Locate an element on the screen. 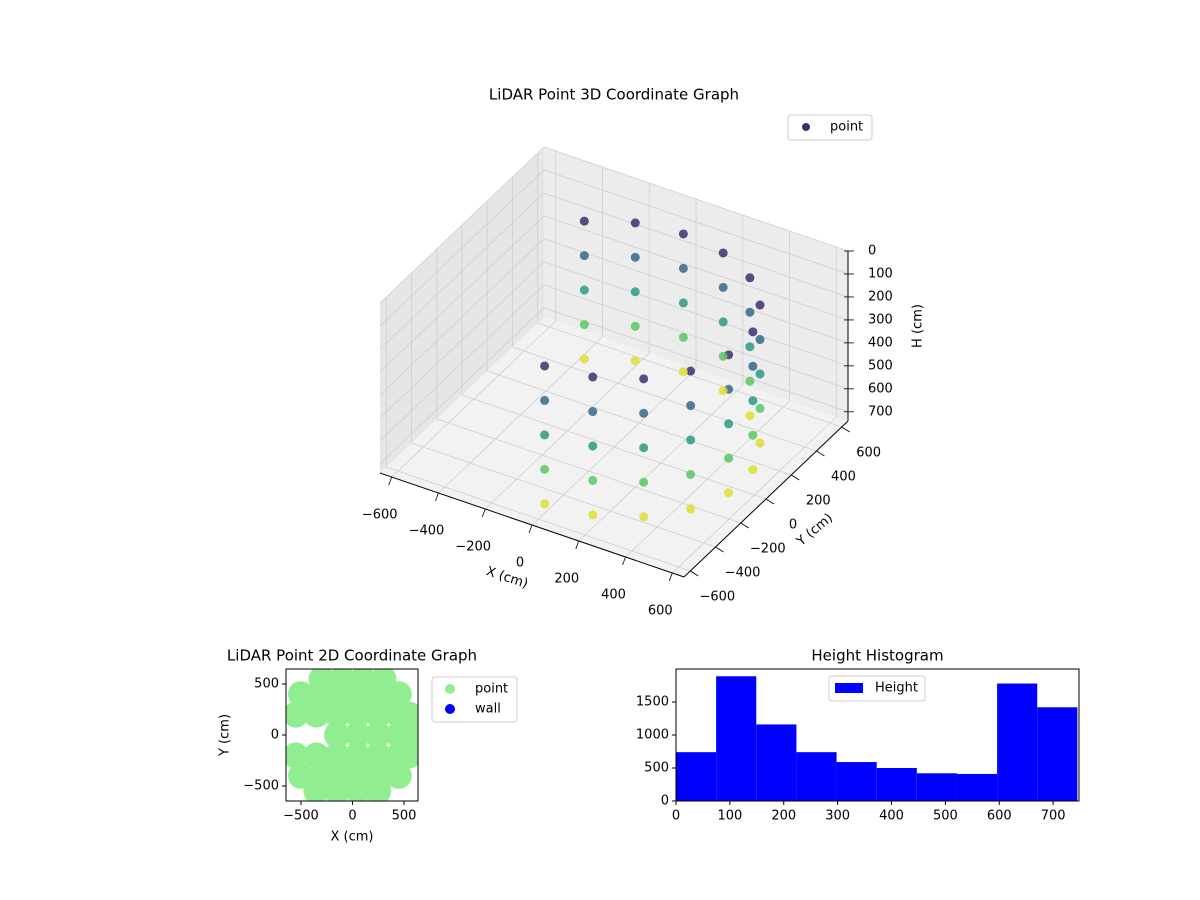 The height and width of the screenshot is (900, 1200). y-tick-label: 600 is located at coordinates (868, 453).